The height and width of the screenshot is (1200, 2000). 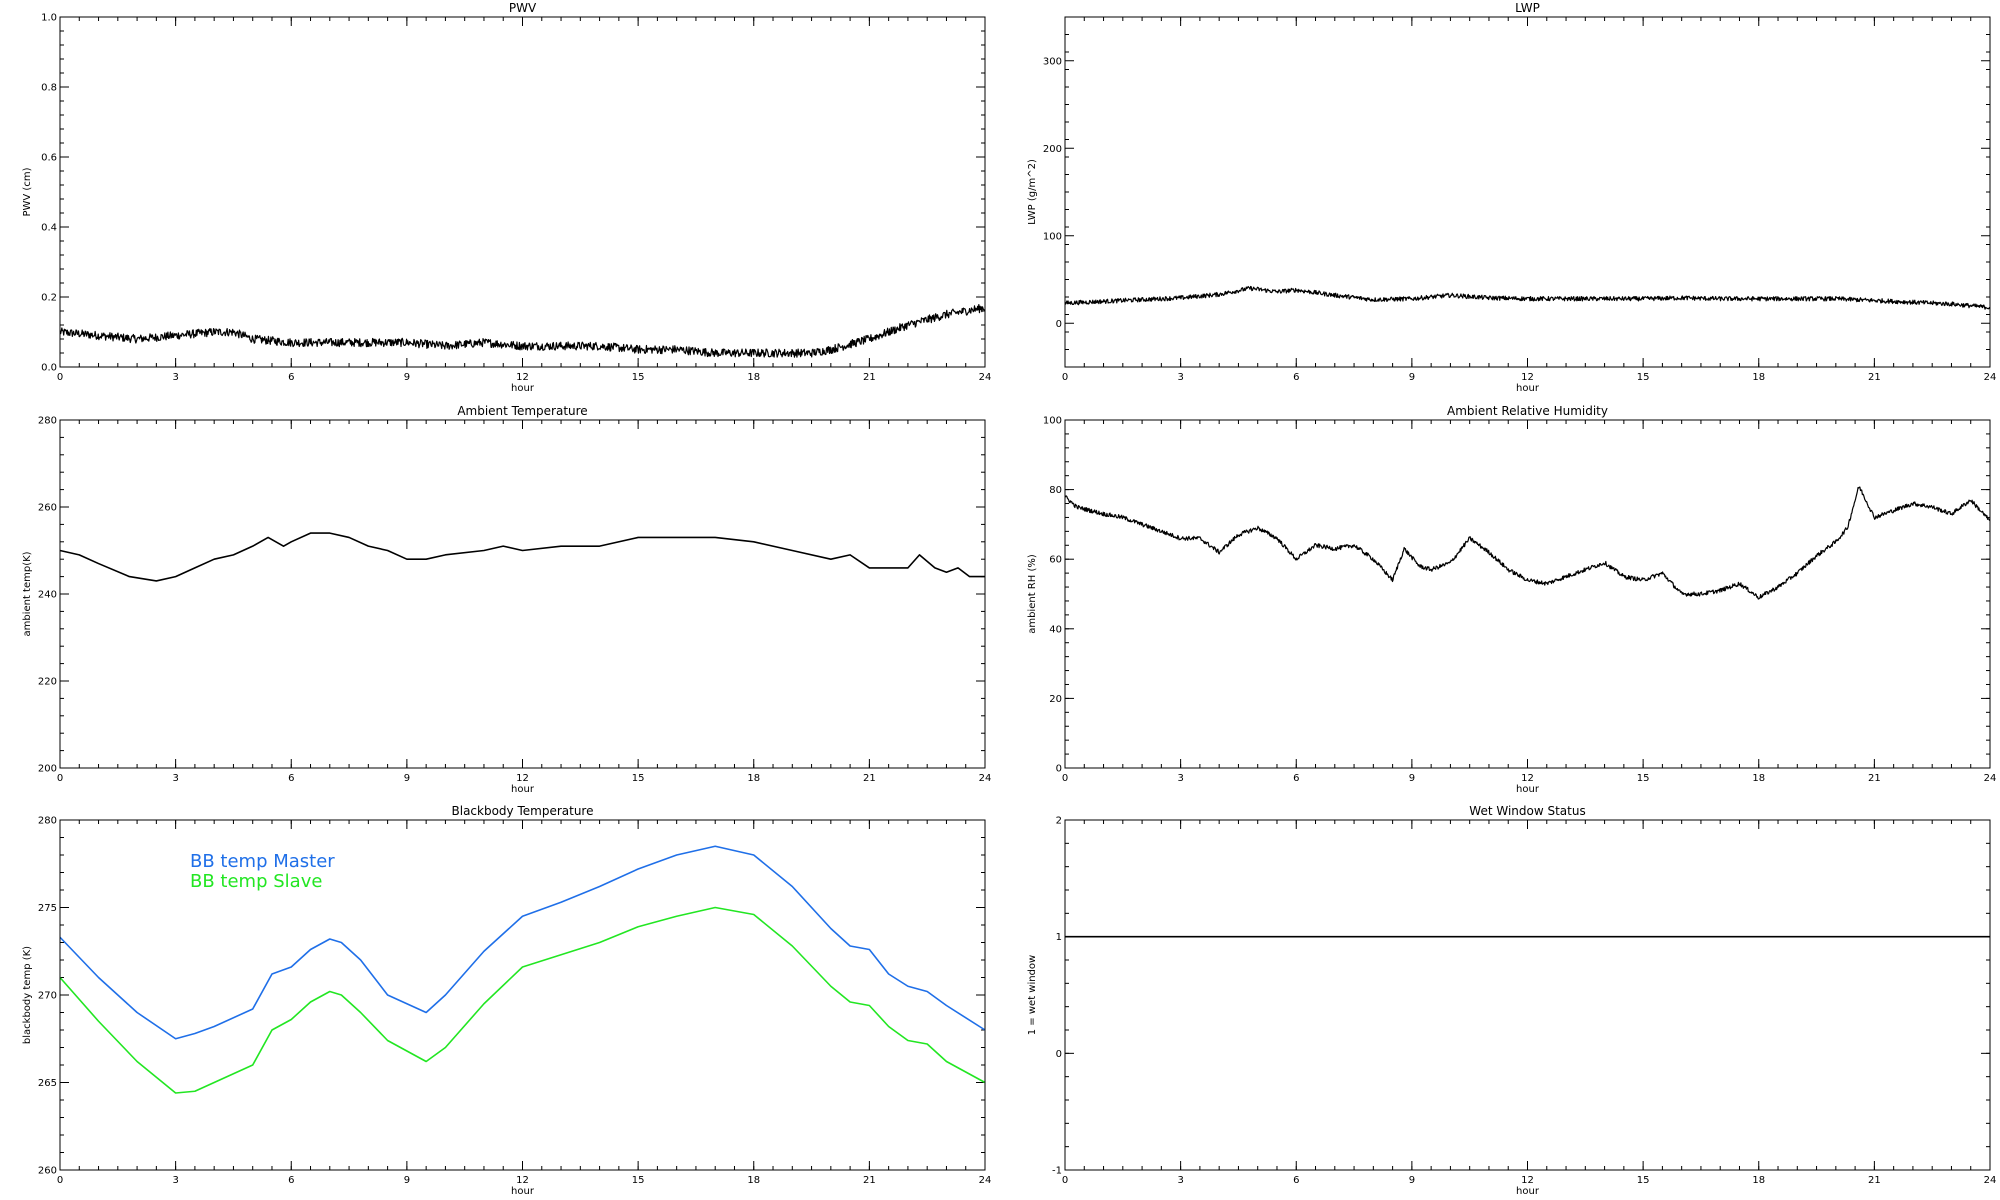 I want to click on y-tick-label: 1, so click(x=1059, y=937).